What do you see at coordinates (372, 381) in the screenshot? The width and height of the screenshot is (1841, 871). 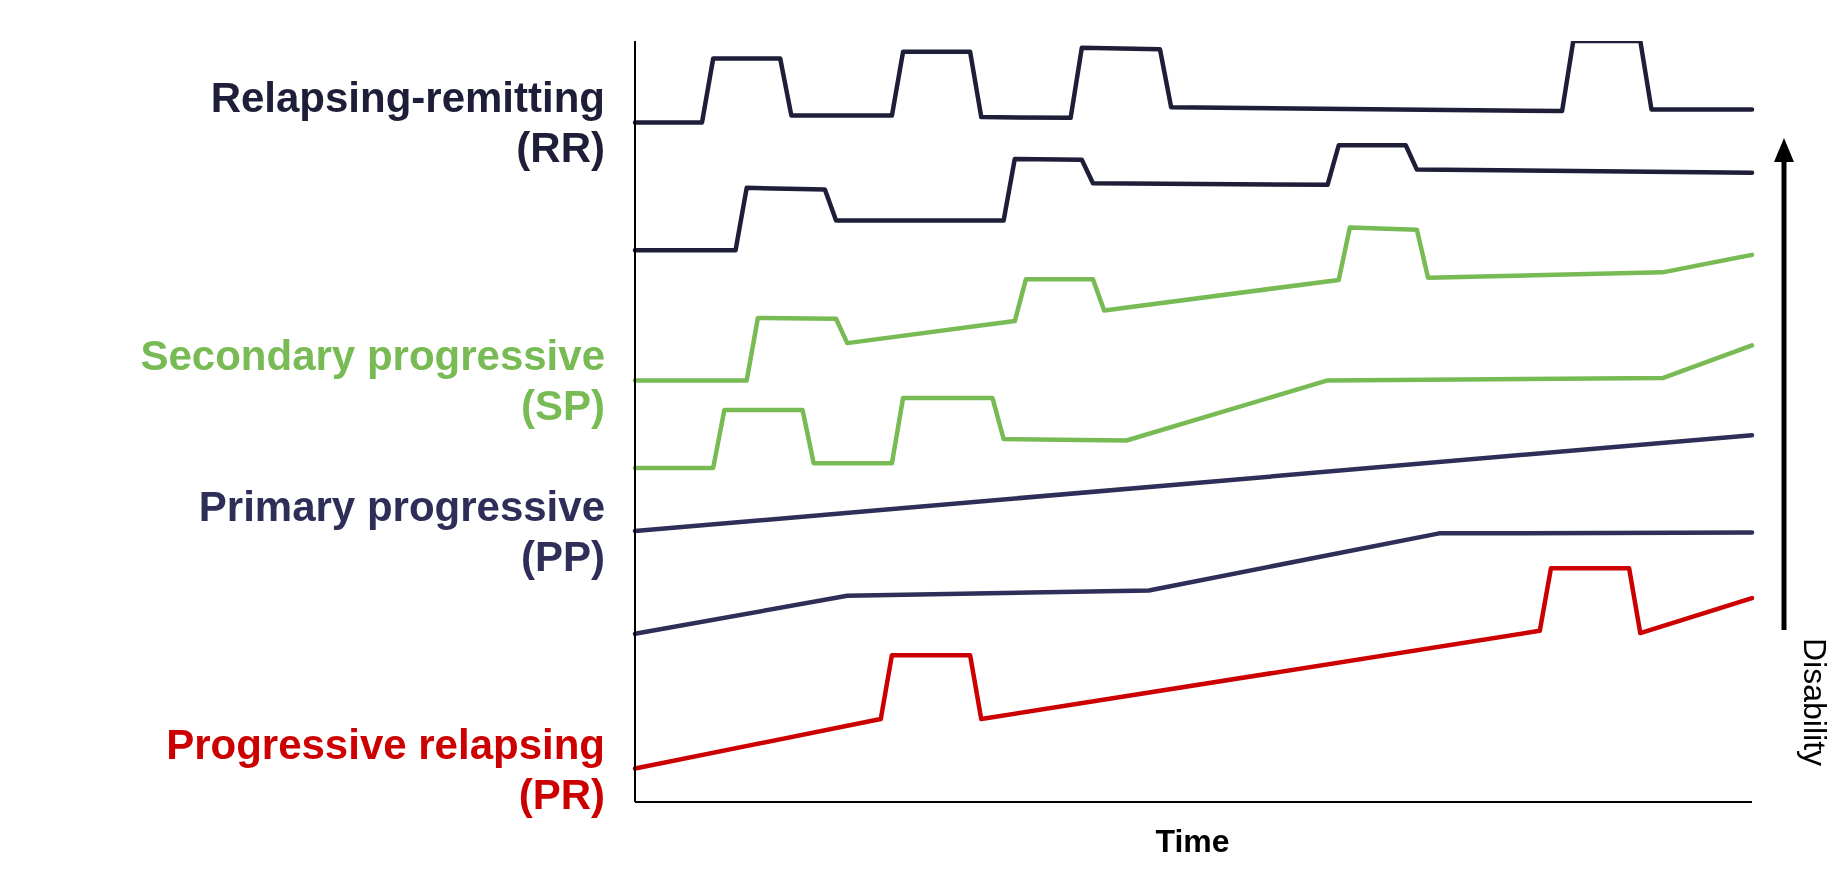 I see `series-label: Secondary progressive (SP)` at bounding box center [372, 381].